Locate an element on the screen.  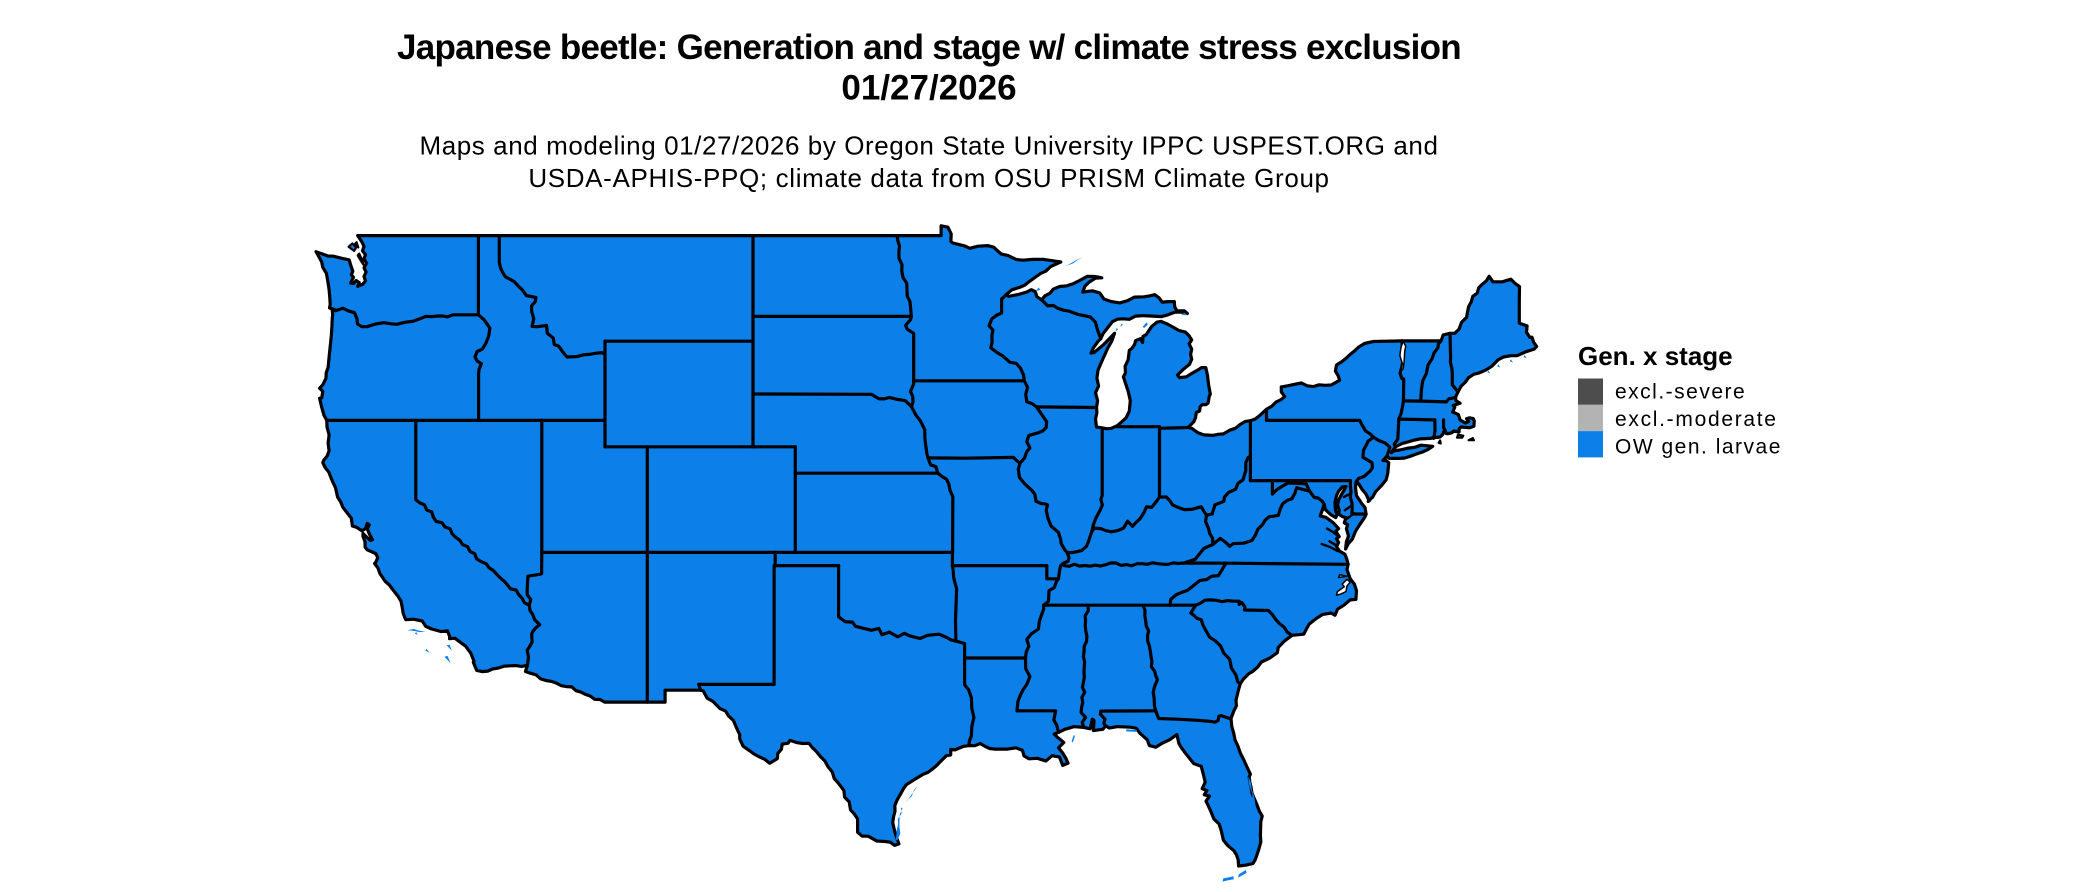
svg-text: OW gen. larvae is located at coordinates (1698, 447).